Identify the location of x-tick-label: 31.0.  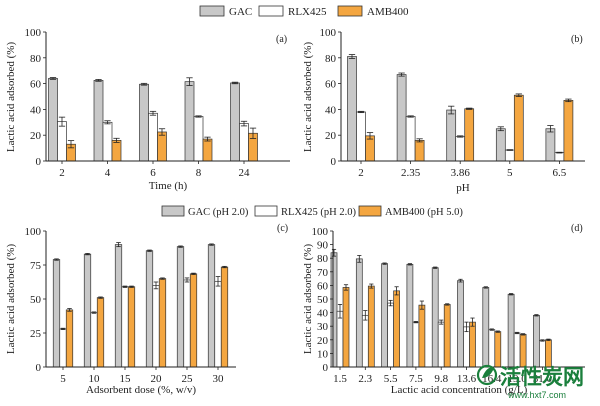
(543, 379).